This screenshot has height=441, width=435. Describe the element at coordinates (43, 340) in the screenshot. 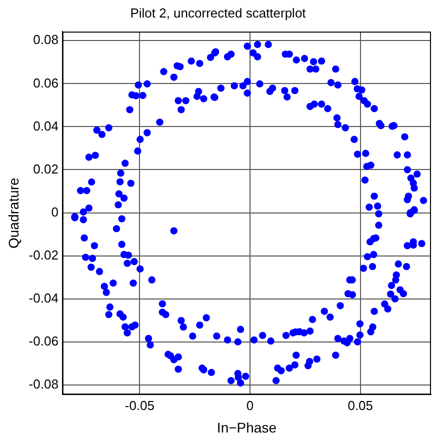

I see `y-tick-label: -0.06` at that location.